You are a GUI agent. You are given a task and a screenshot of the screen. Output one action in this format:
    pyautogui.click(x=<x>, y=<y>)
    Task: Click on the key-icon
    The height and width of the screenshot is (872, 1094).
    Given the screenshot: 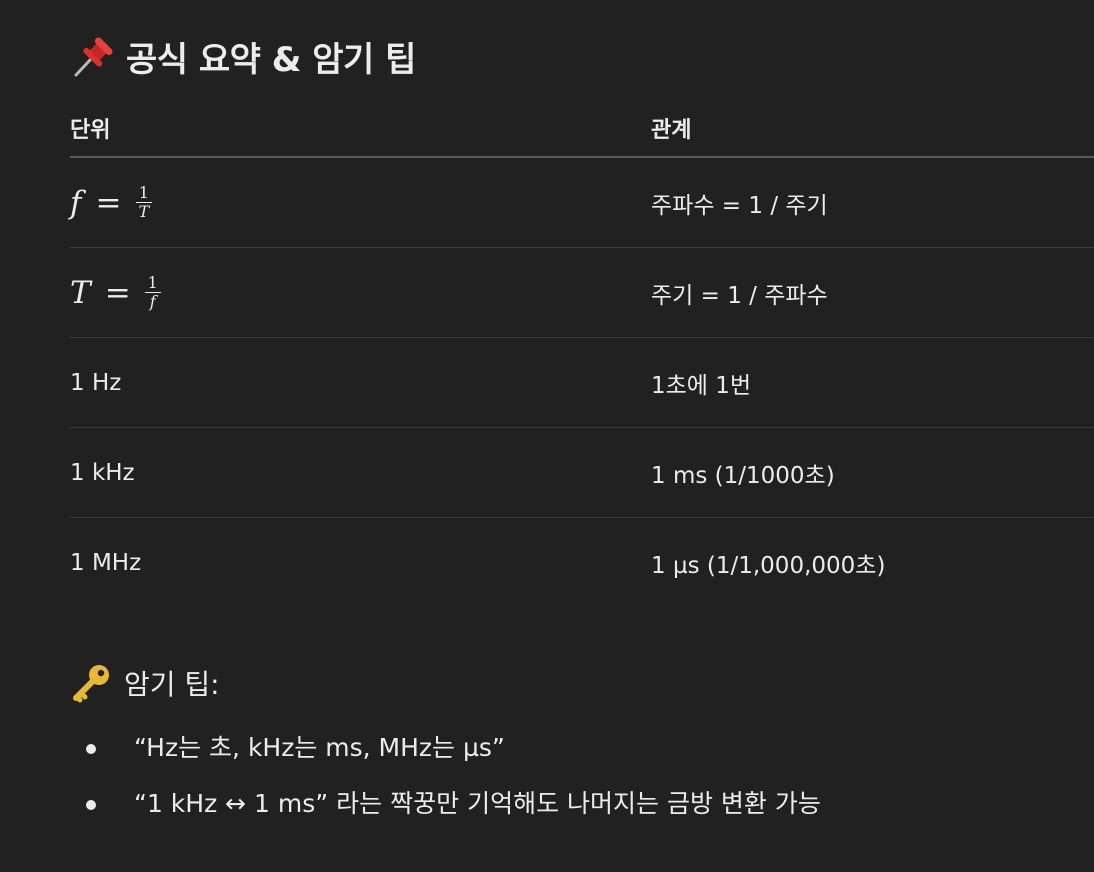 What is the action you would take?
    pyautogui.click(x=91, y=683)
    